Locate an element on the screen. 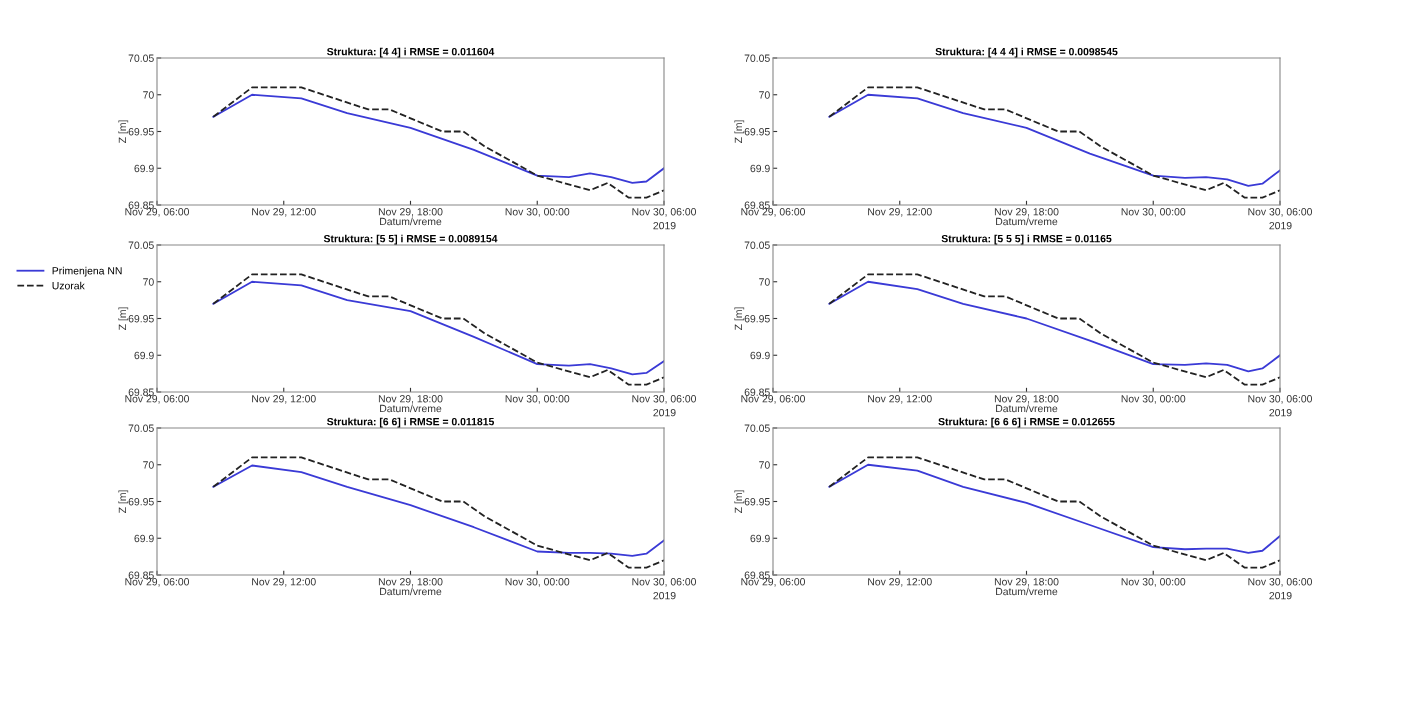 This screenshot has width=1404, height=707. chart-title: Struktura: [6 6] i RMSE = 0.011815 is located at coordinates (411, 422).